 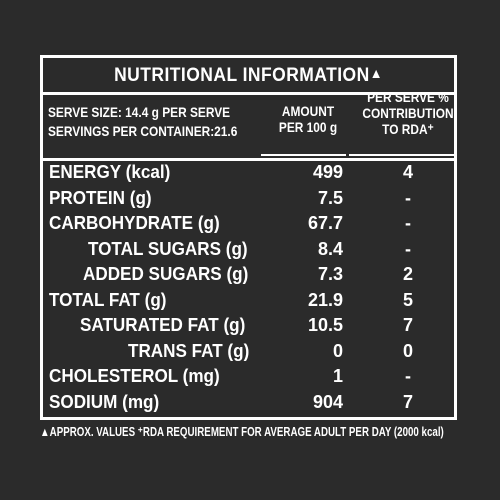 I want to click on nutrient-row: TOTAL SUGARS (g) 8.4 -, so click(x=248, y=252).